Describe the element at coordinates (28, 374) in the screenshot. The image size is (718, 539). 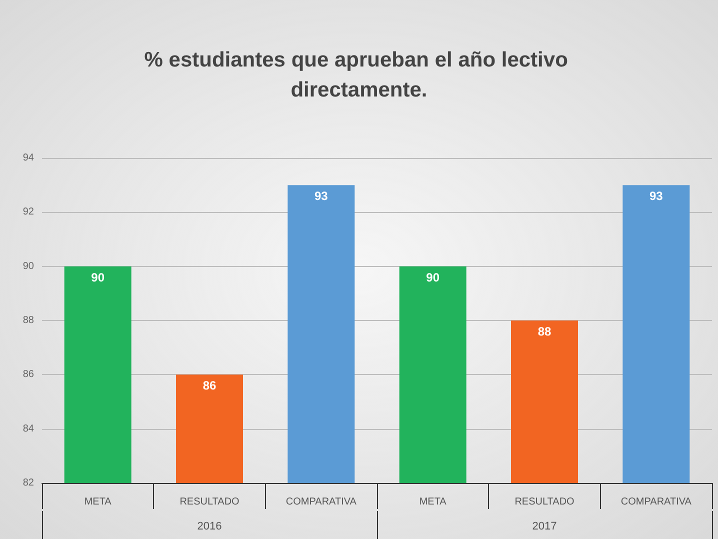
I see `y-tick-label: 86` at that location.